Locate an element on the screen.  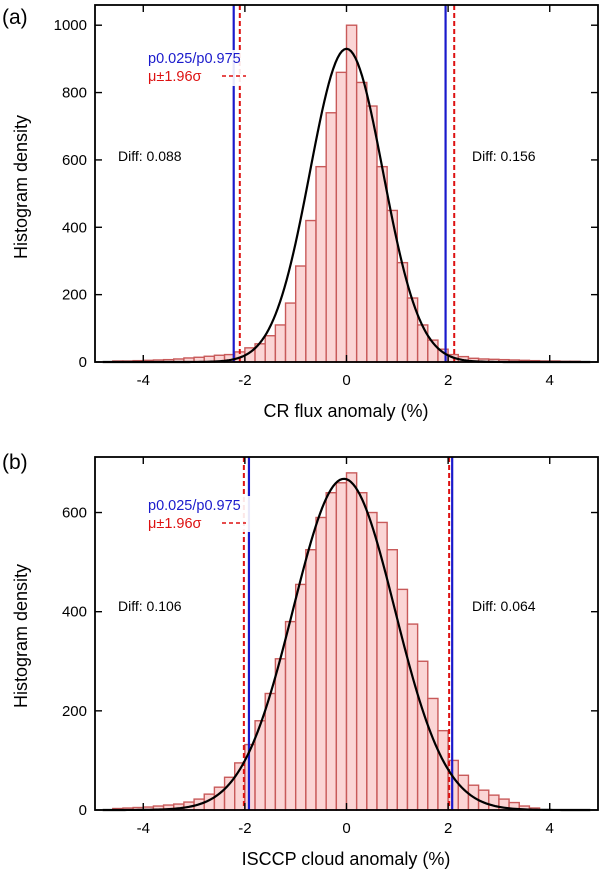
panel-b-x-tick-labels: -4 -2 0 2 4 is located at coordinates (345, 828).